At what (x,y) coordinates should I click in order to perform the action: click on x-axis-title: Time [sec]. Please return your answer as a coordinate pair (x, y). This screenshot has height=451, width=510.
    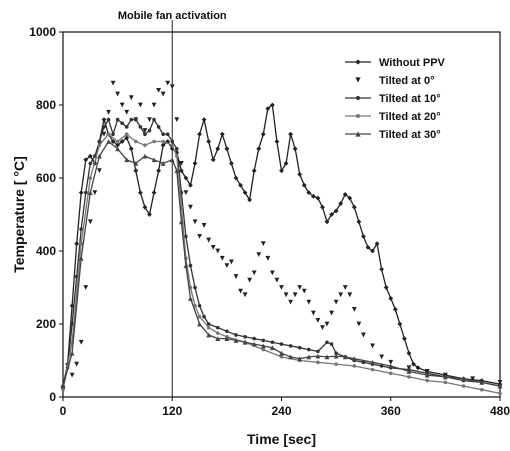
    Looking at the image, I should click on (281, 439).